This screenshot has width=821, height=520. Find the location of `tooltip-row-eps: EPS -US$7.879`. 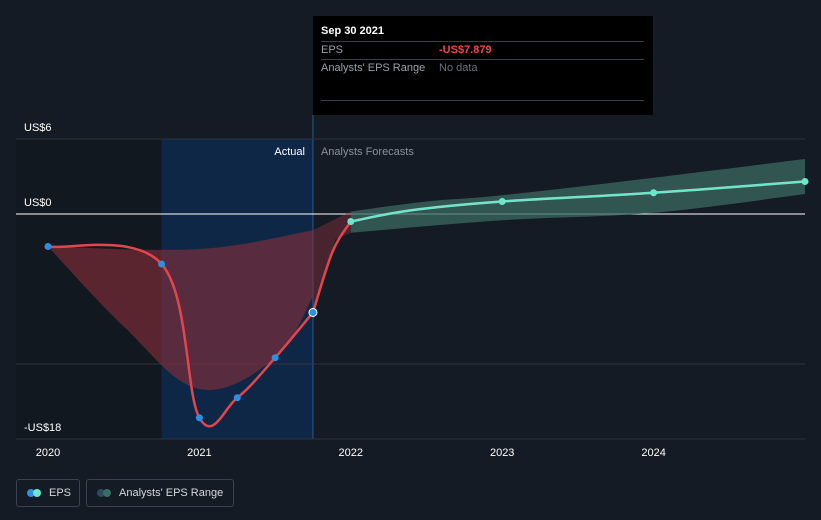

tooltip-row-eps: EPS -US$7.879 is located at coordinates (482, 50).